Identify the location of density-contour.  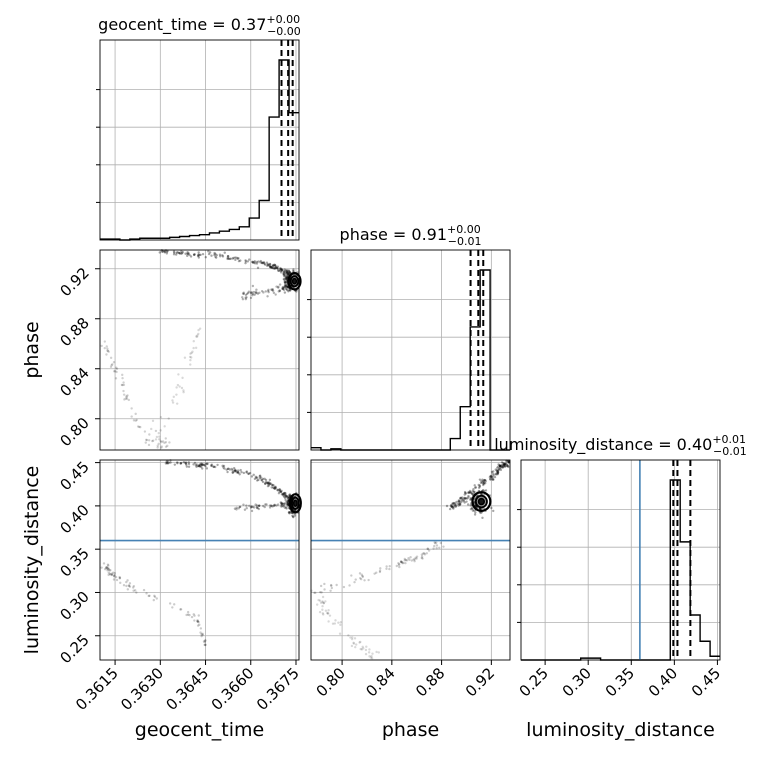
(294, 281).